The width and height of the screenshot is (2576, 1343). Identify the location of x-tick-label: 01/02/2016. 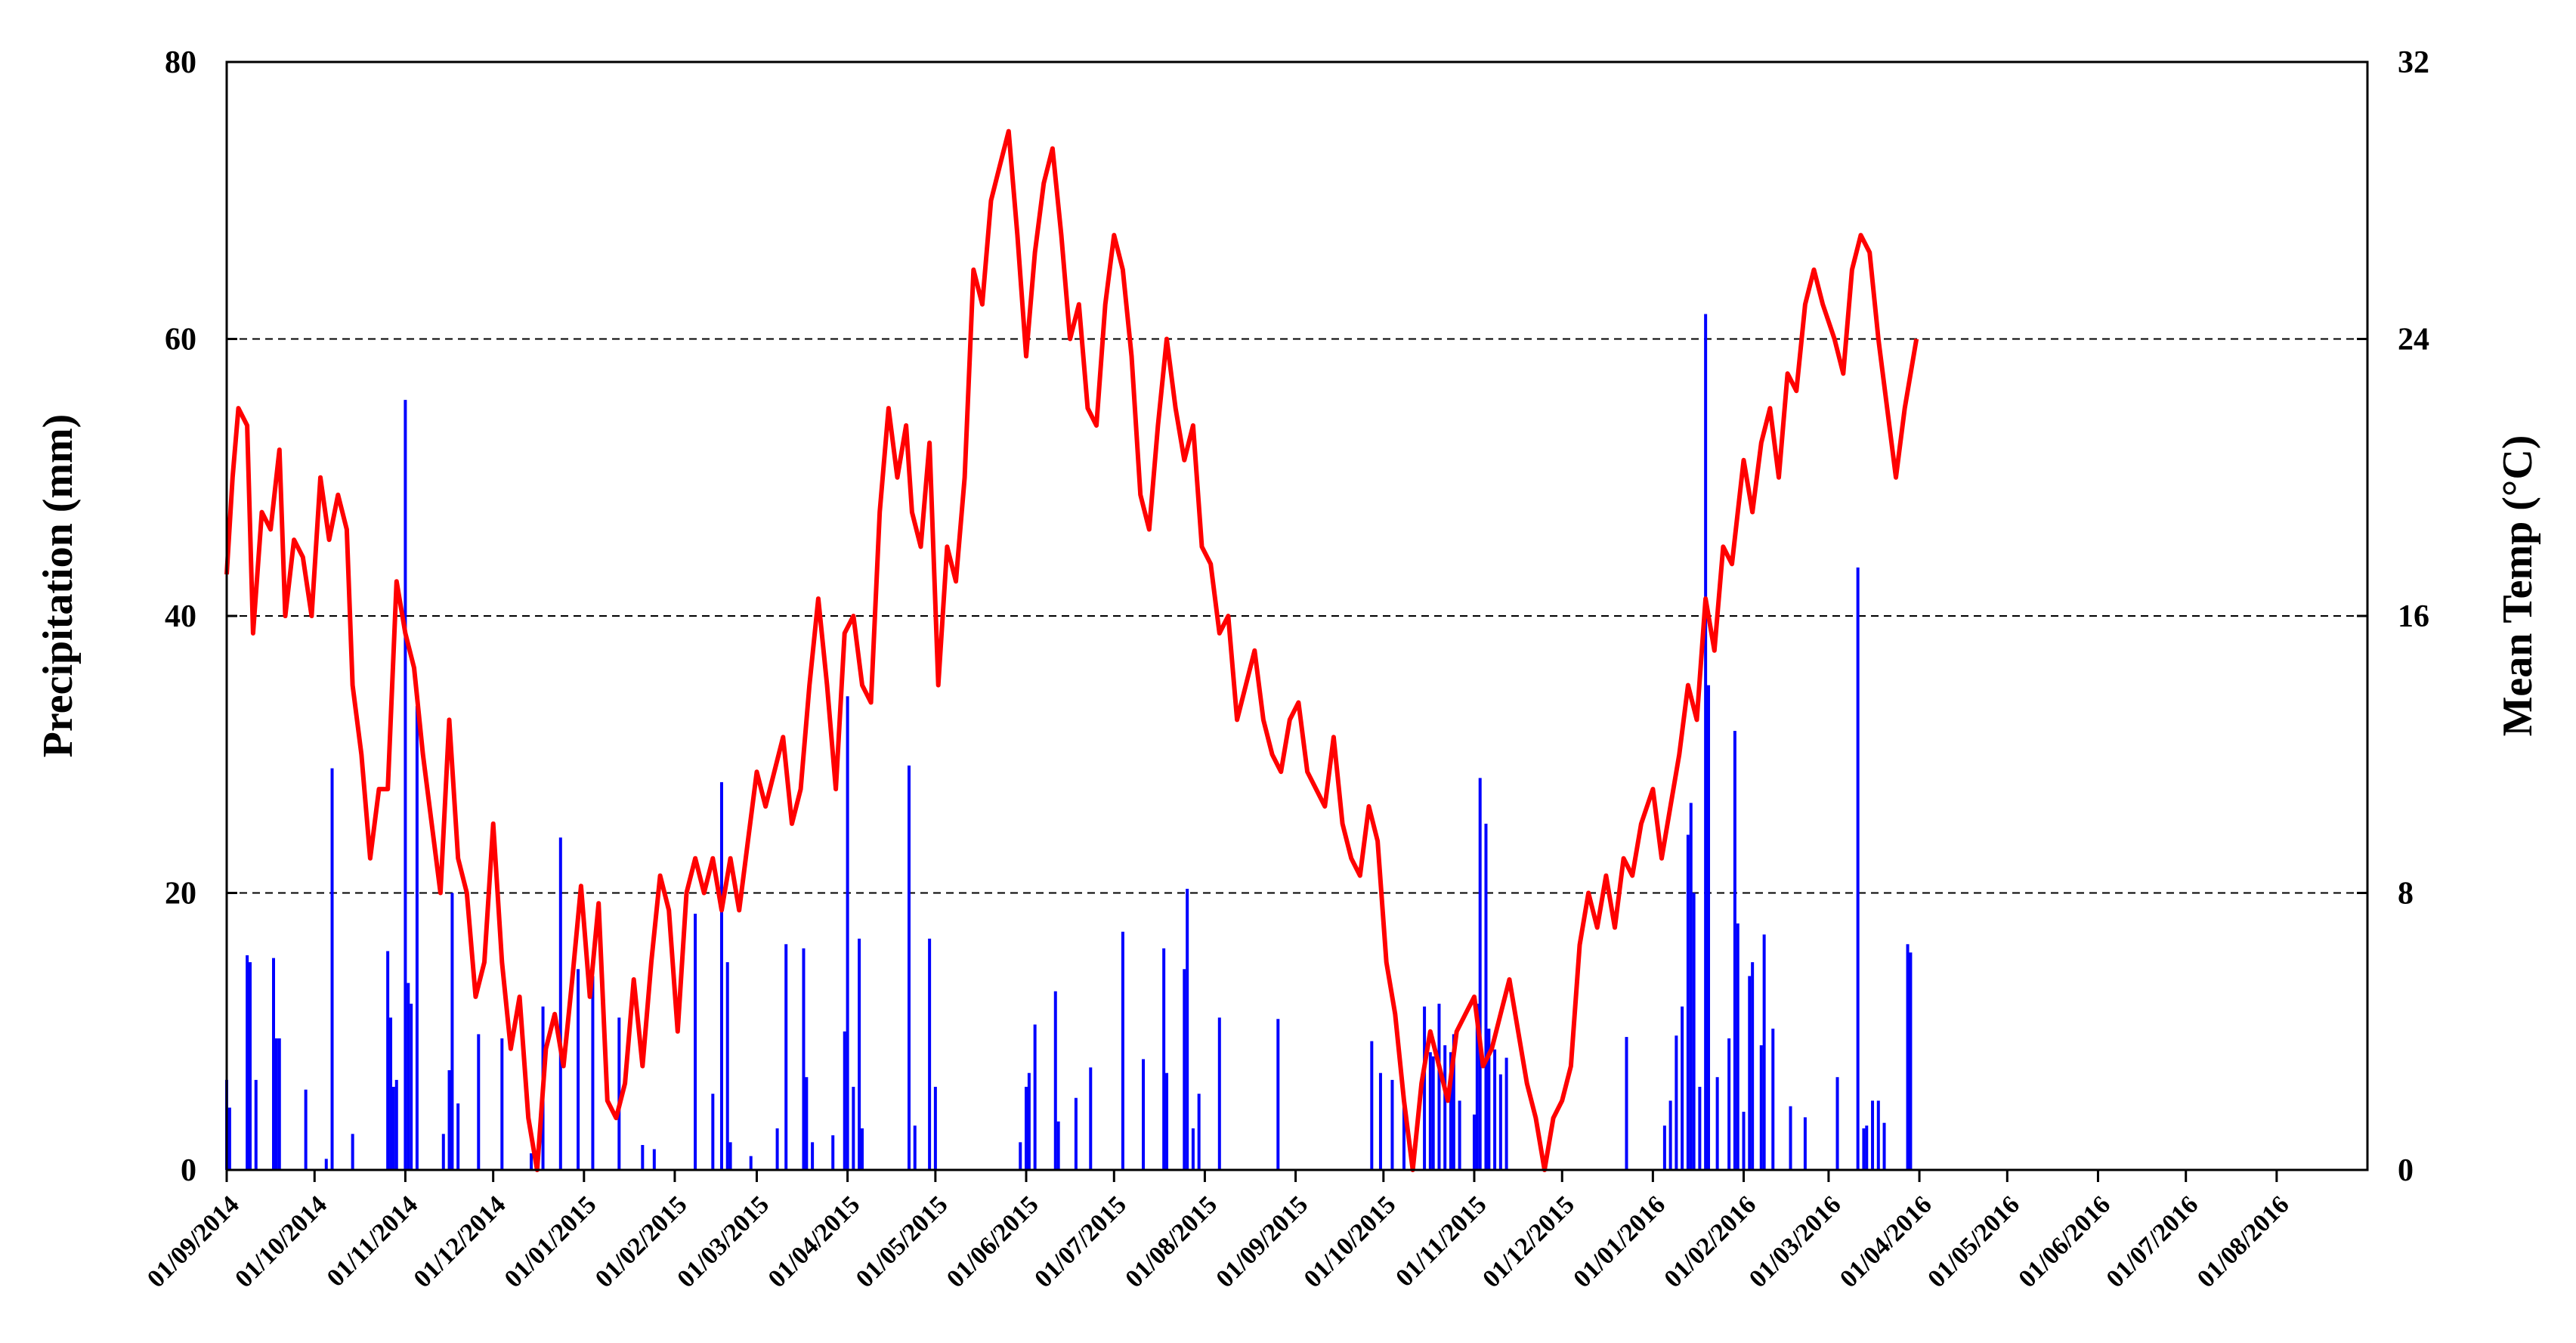
(1710, 1241).